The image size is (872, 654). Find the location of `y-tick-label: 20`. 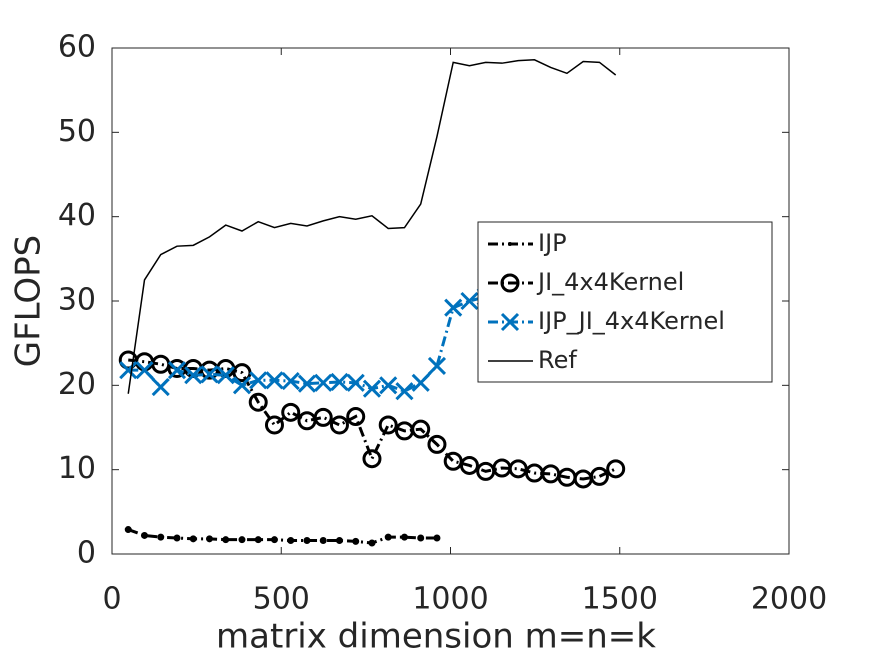

y-tick-label: 20 is located at coordinates (77, 384).